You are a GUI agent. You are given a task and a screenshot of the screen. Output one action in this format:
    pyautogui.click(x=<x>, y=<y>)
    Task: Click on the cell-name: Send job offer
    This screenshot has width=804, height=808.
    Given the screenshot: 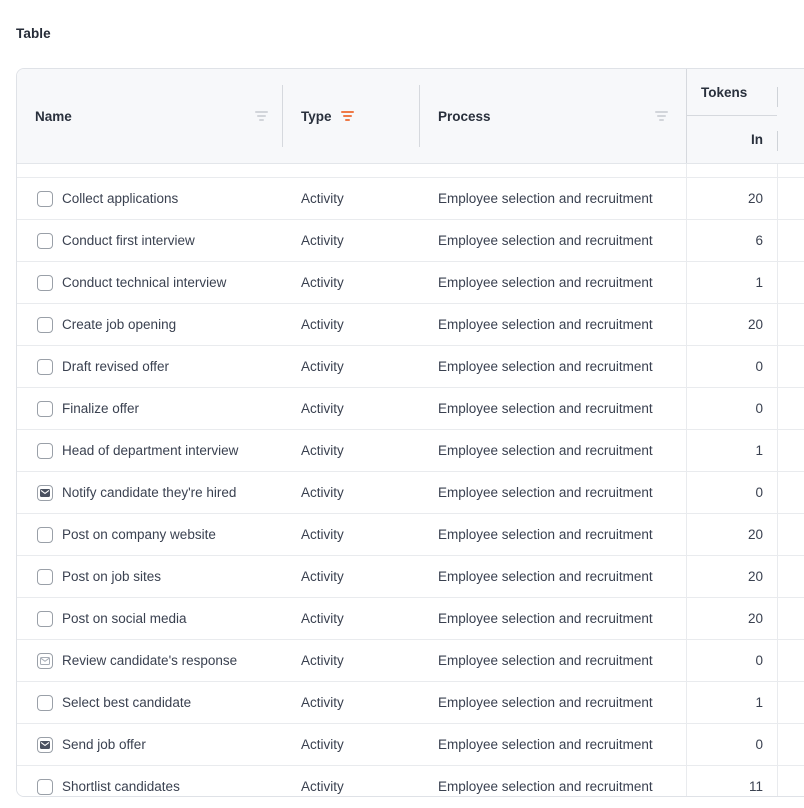 What is the action you would take?
    pyautogui.click(x=150, y=744)
    